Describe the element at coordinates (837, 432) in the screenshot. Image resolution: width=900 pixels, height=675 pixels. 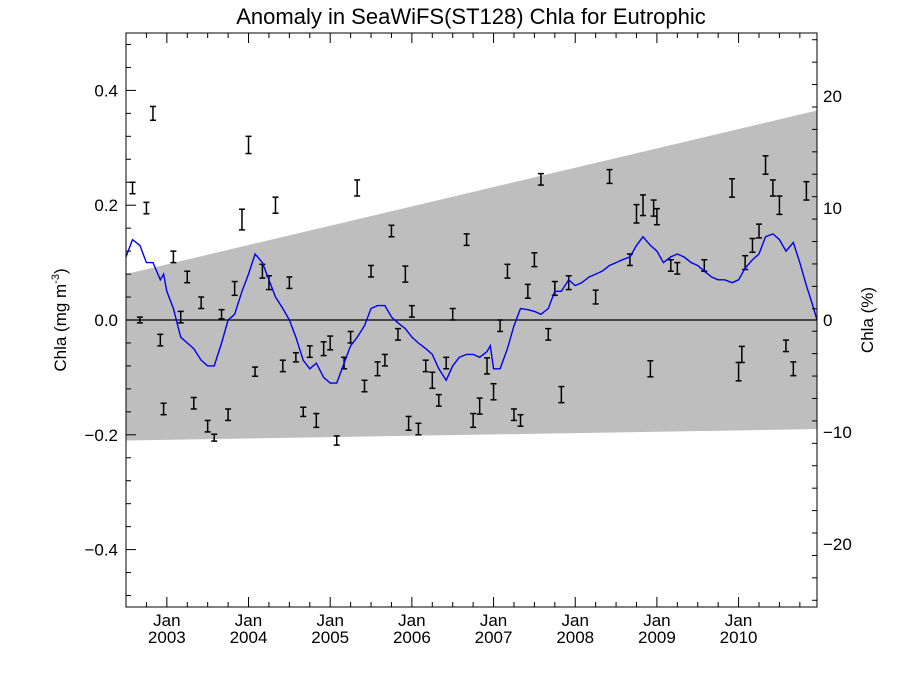
I see `y-right-tick-label: −10` at that location.